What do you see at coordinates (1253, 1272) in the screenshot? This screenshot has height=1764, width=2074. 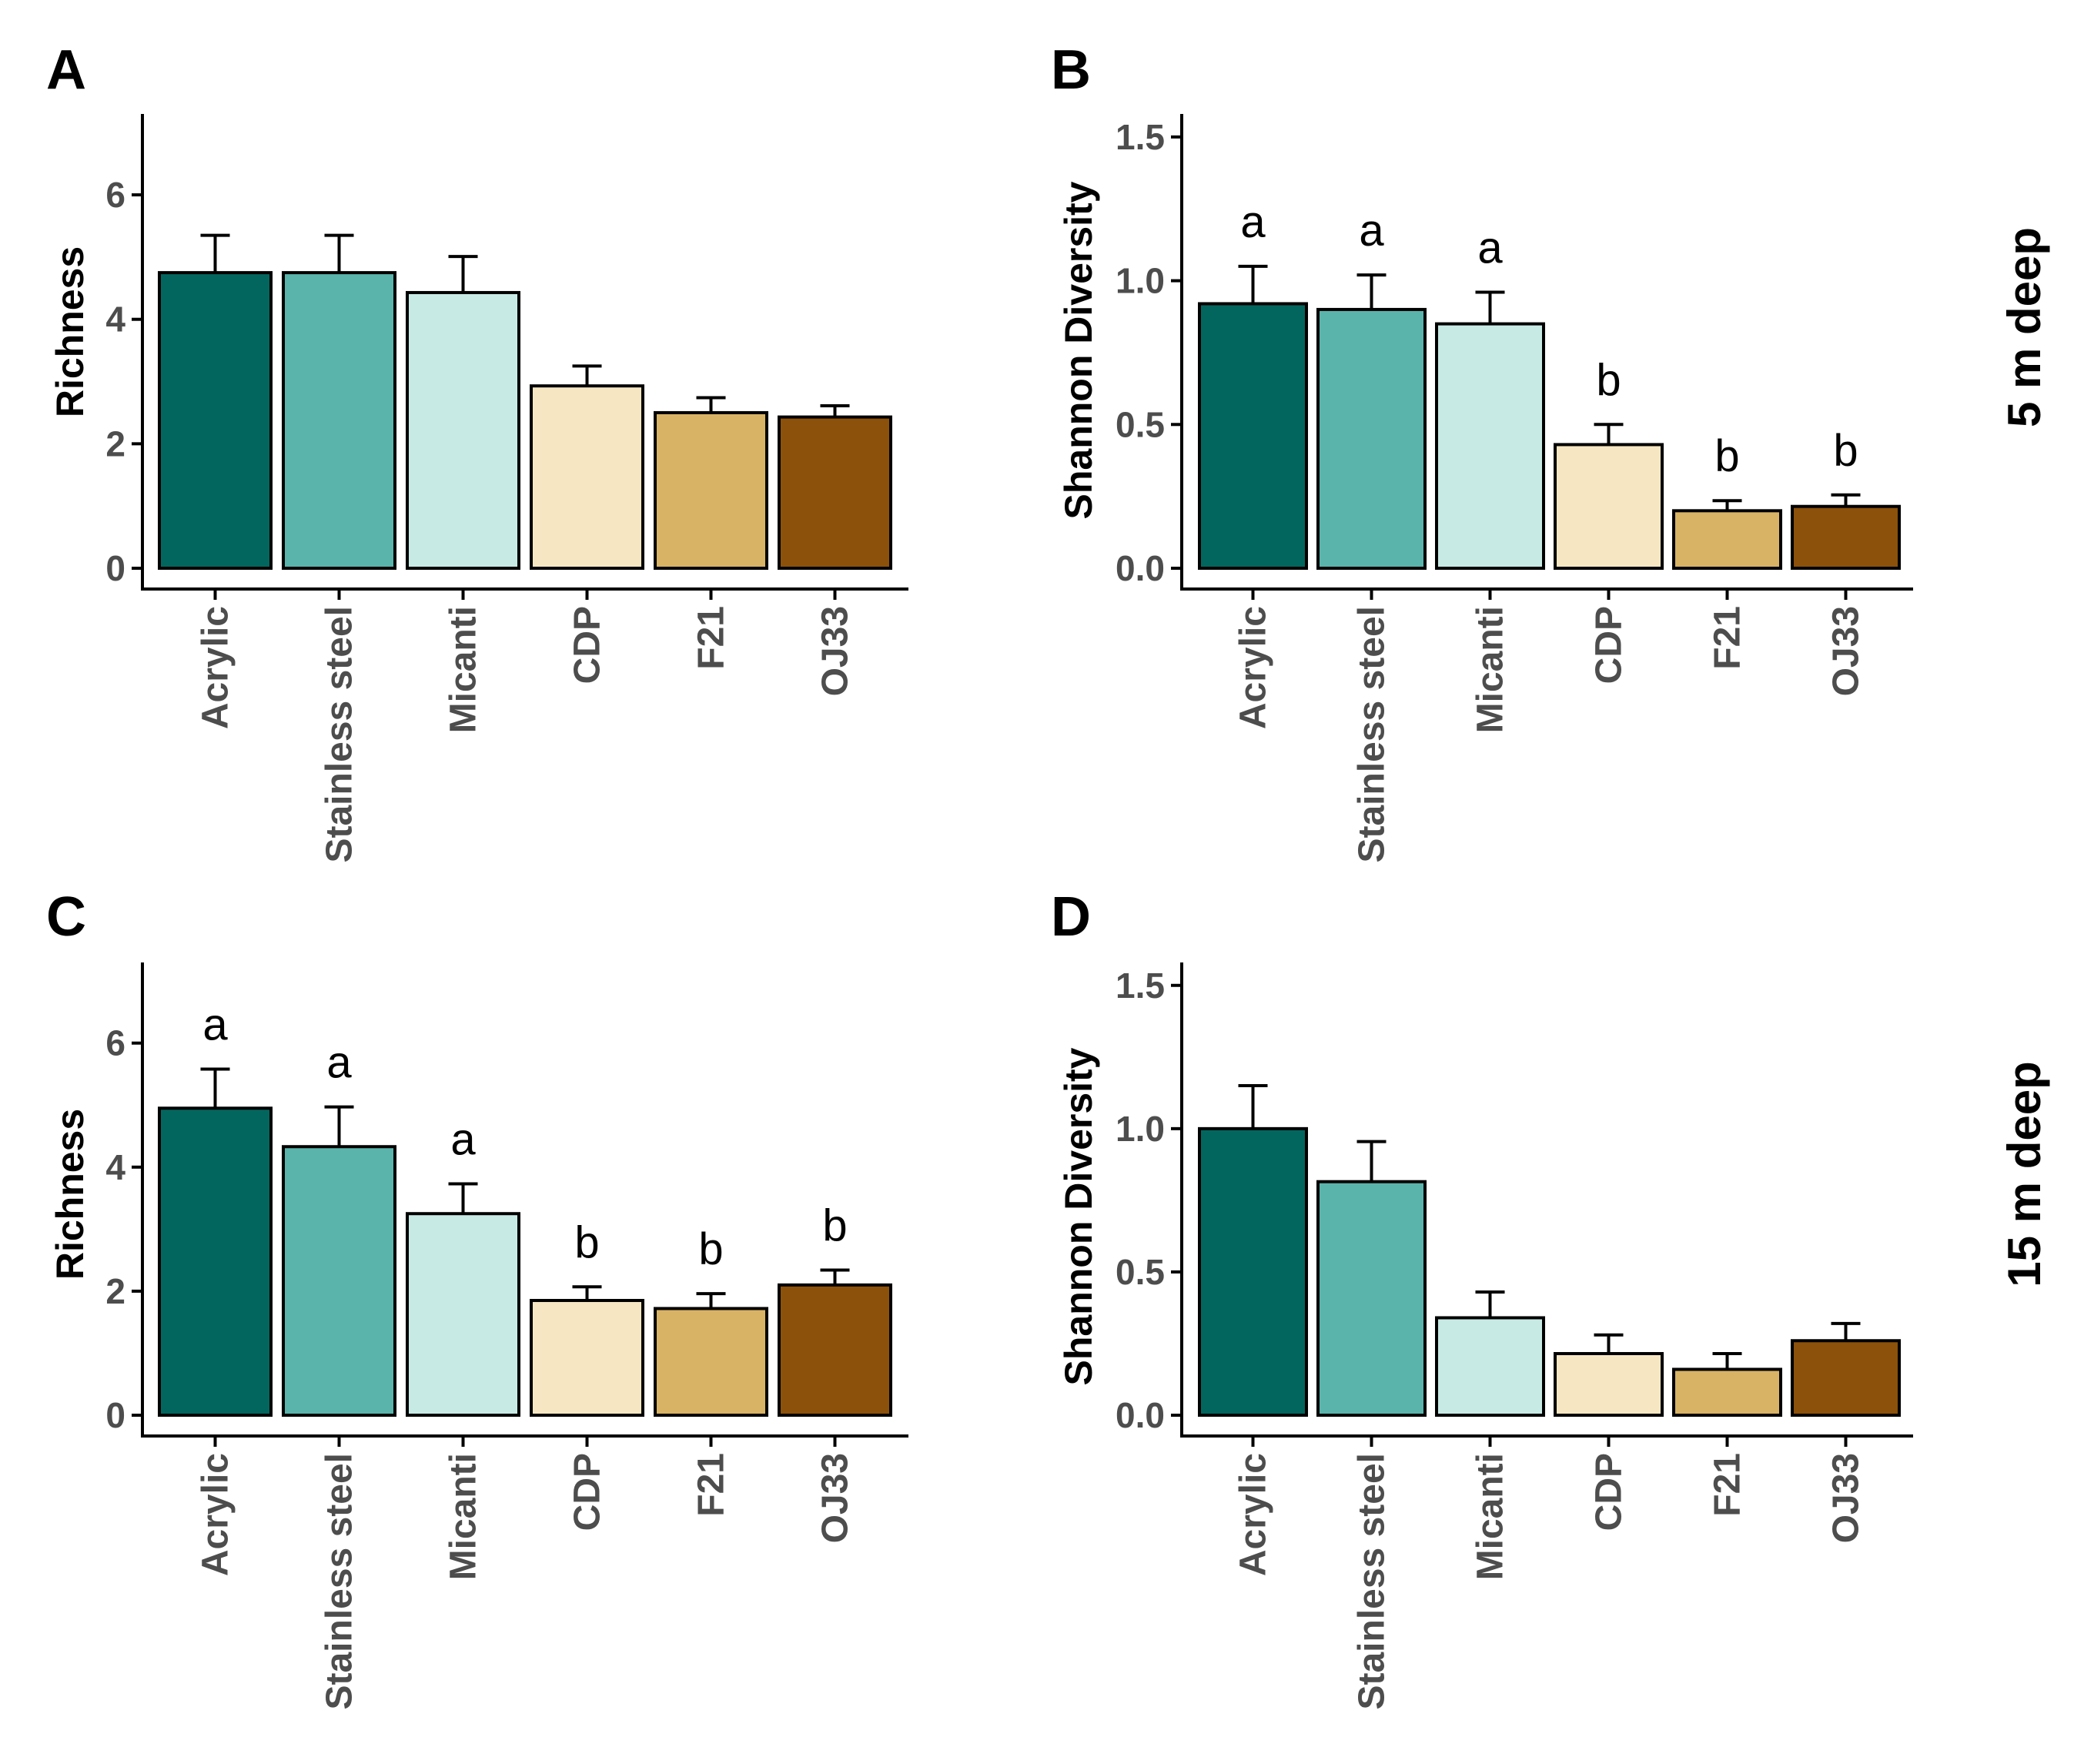 I see `bar-d-acrylic` at bounding box center [1253, 1272].